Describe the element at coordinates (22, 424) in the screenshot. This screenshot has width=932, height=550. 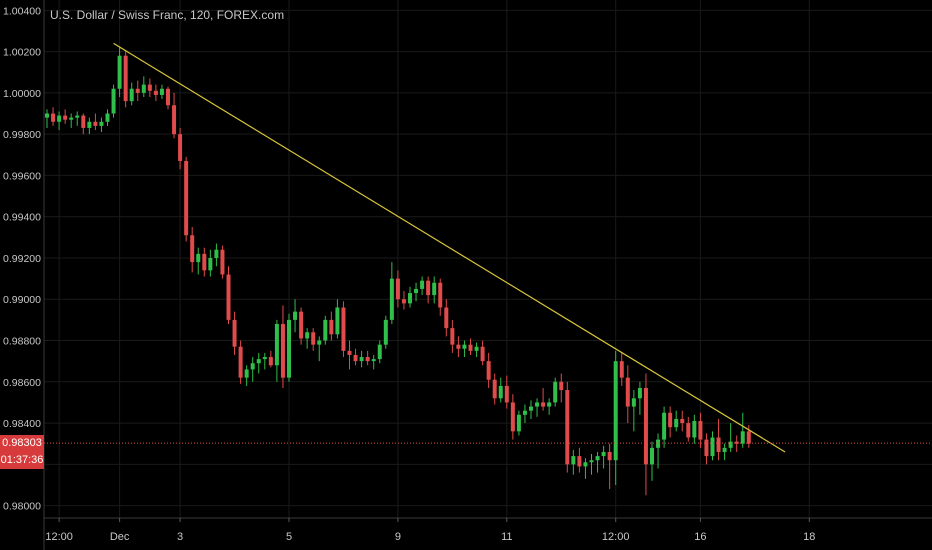
I see `y-tick-label: 0.98400` at that location.